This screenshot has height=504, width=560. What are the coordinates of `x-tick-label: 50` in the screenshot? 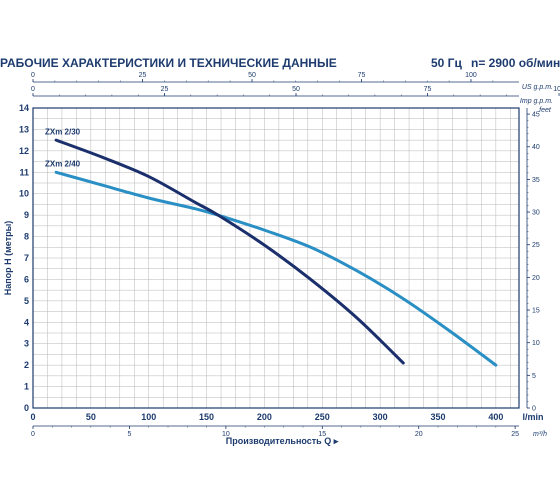 It's located at (91, 417).